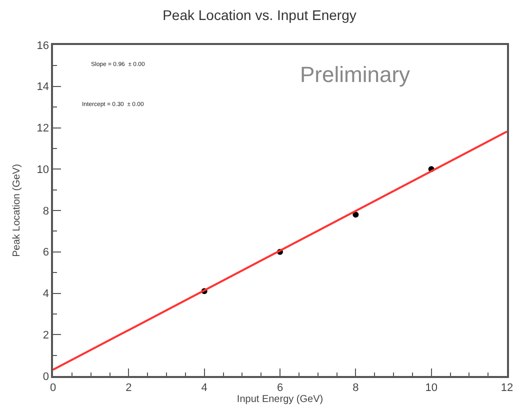 The height and width of the screenshot is (409, 519). I want to click on x-tick-label: 4, so click(204, 388).